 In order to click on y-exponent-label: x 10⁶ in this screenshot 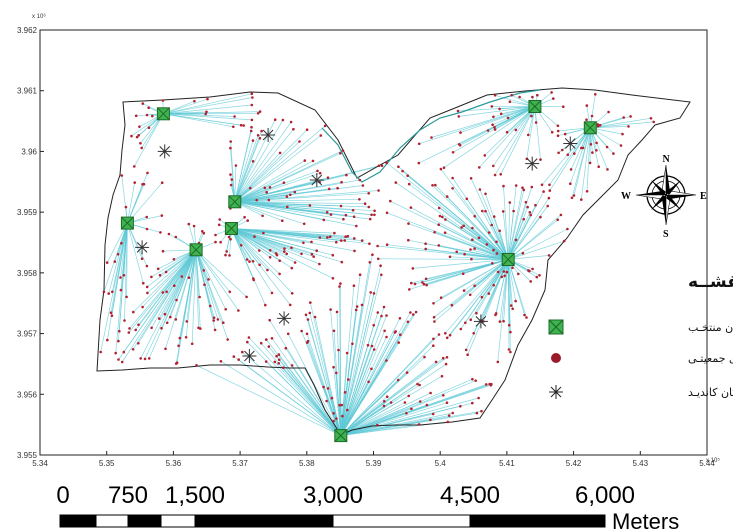, I will do `click(39, 16)`.